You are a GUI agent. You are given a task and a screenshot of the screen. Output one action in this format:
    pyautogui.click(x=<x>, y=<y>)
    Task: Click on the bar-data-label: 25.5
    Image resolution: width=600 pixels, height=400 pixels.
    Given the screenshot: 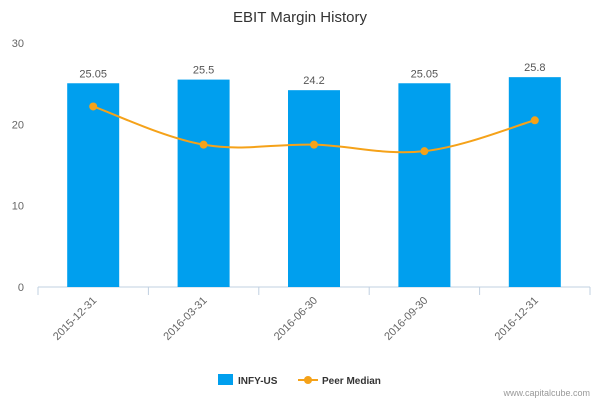 What is the action you would take?
    pyautogui.click(x=203, y=71)
    